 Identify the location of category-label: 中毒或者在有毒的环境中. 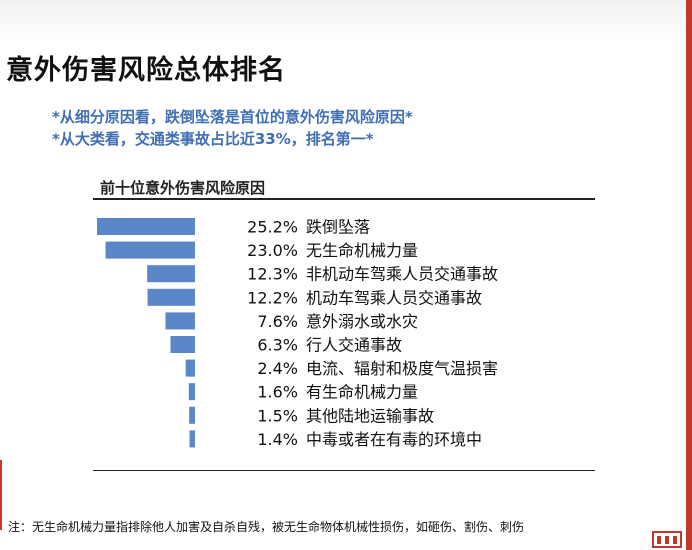
(394, 439).